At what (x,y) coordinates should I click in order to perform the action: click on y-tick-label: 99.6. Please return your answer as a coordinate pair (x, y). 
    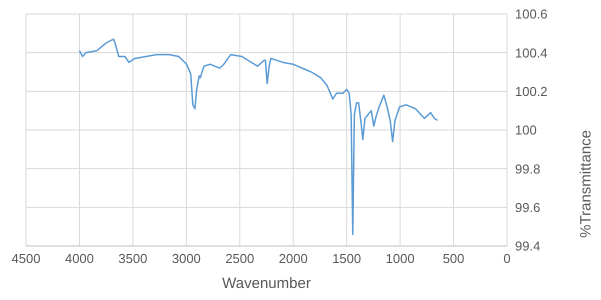
    Looking at the image, I should click on (527, 207).